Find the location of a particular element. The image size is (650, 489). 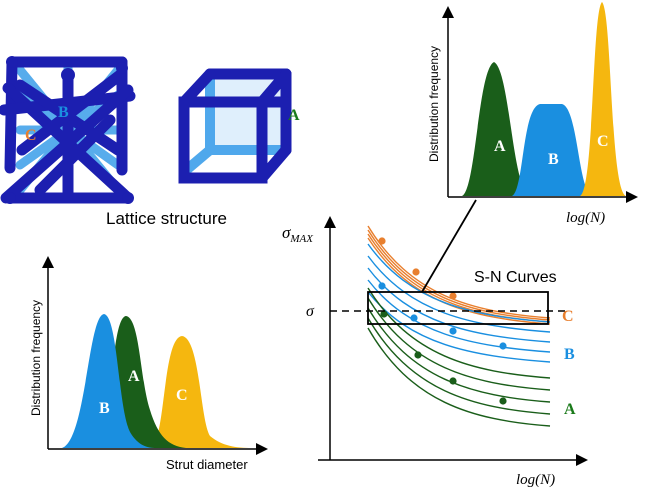

dist-bottom-curves is located at coordinates (157, 381).